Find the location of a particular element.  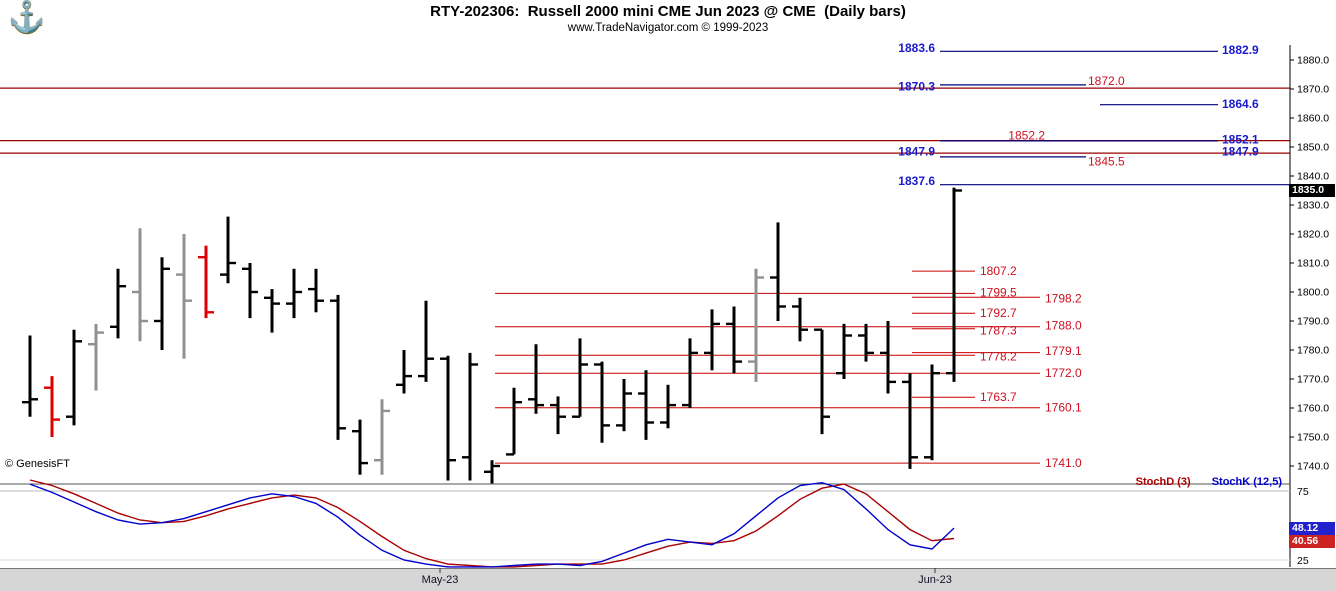

last-price-box: 1835.0 is located at coordinates (1312, 190).